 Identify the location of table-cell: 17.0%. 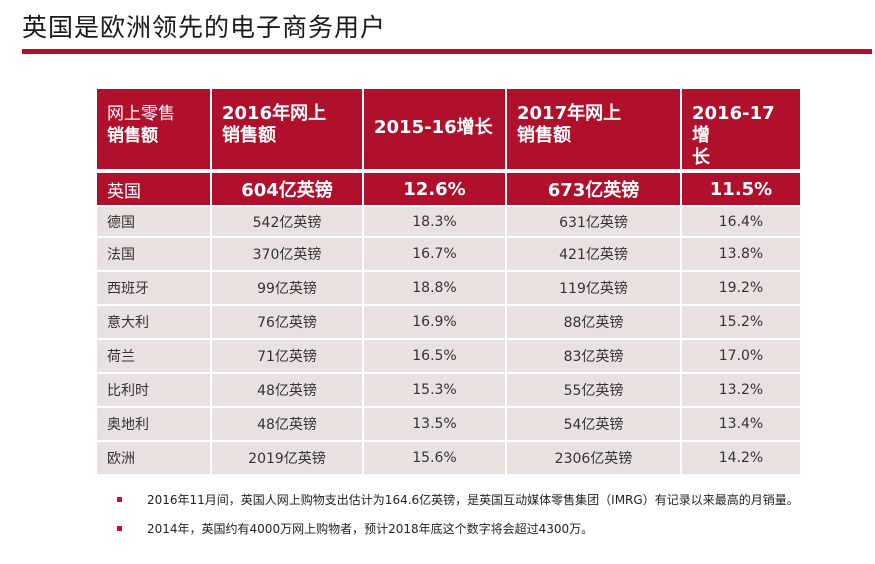
(740, 356).